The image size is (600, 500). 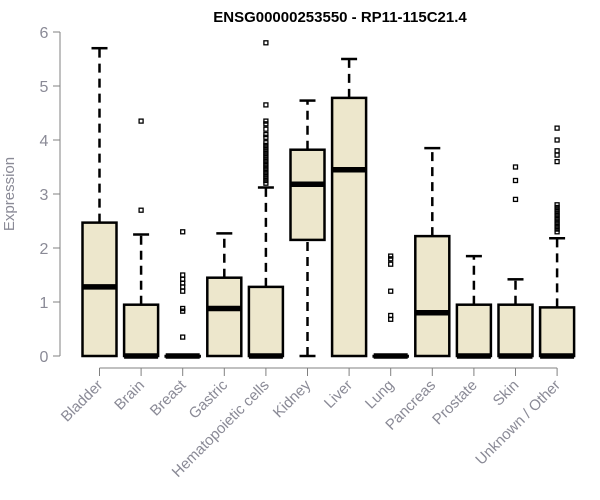 I want to click on box-prostate, so click(x=474, y=306).